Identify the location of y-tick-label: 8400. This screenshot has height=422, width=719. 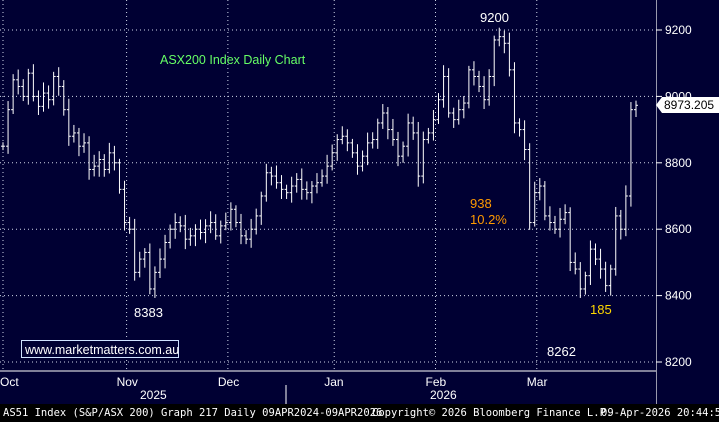
(678, 296).